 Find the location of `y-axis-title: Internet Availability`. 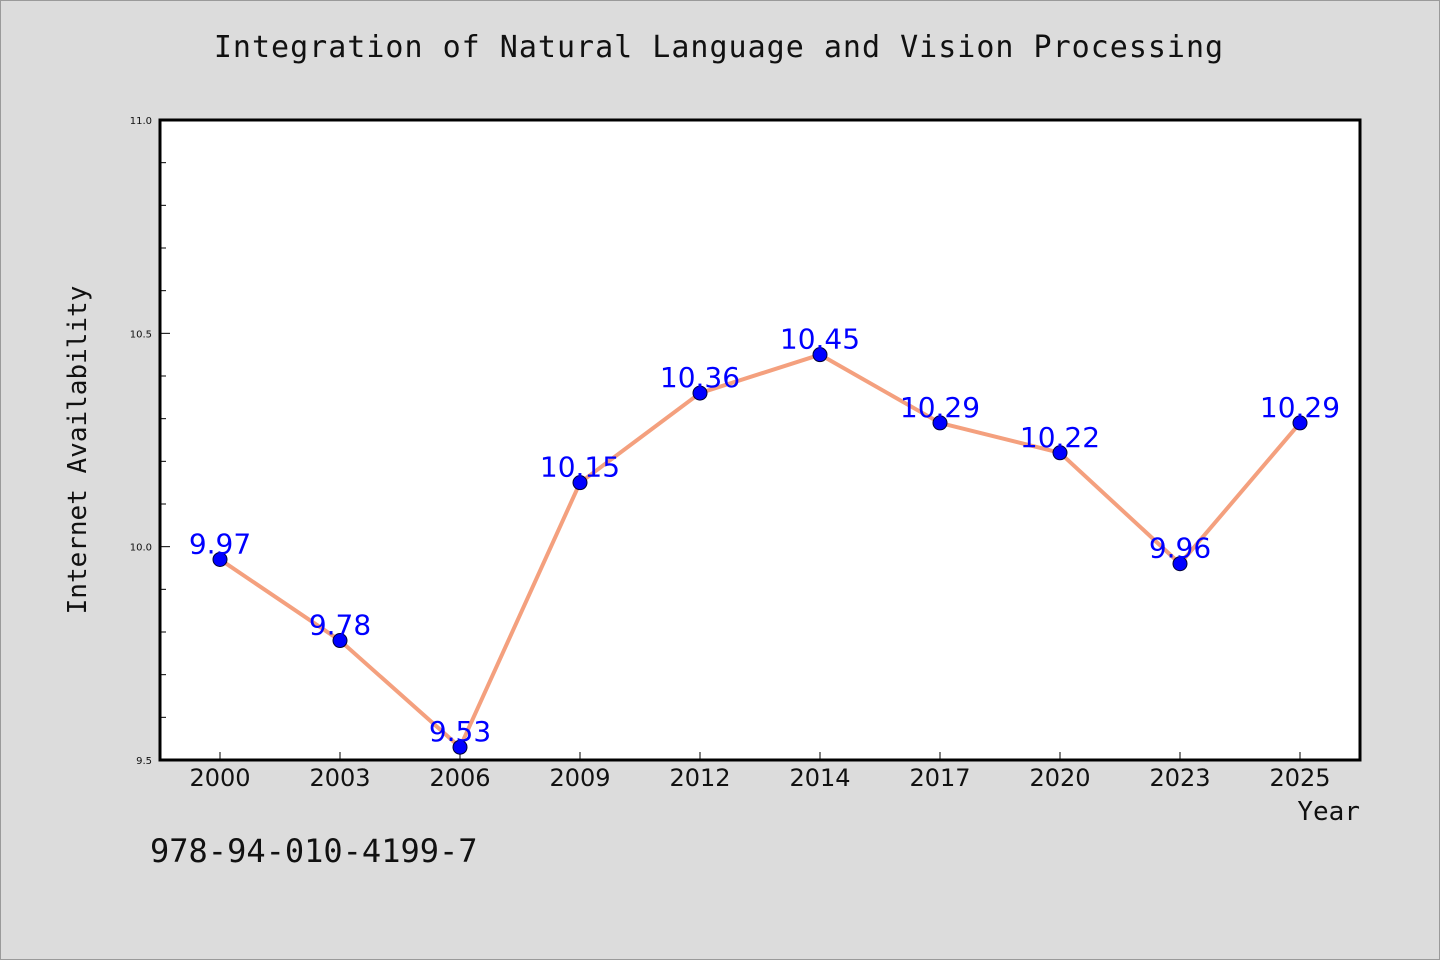

y-axis-title: Internet Availability is located at coordinates (78, 450).